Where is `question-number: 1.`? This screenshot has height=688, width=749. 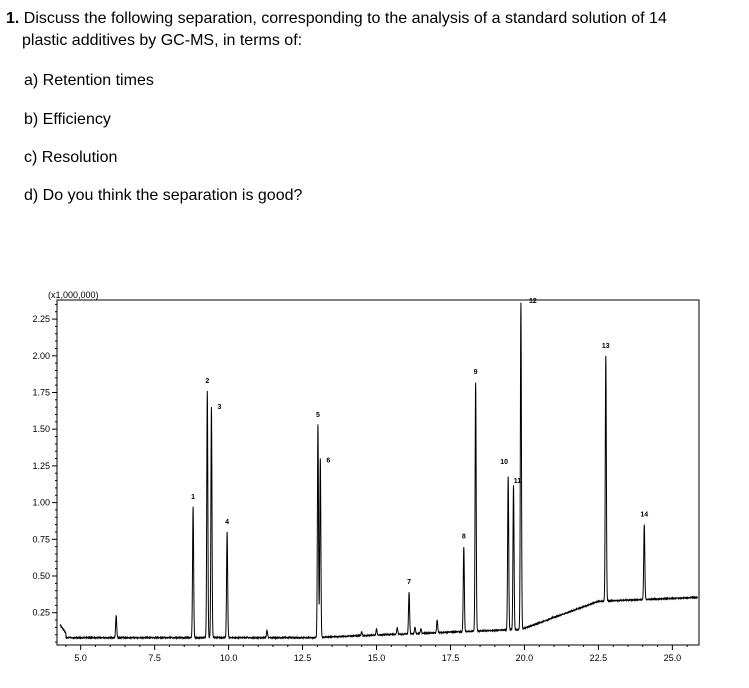 question-number: 1. is located at coordinates (13, 18).